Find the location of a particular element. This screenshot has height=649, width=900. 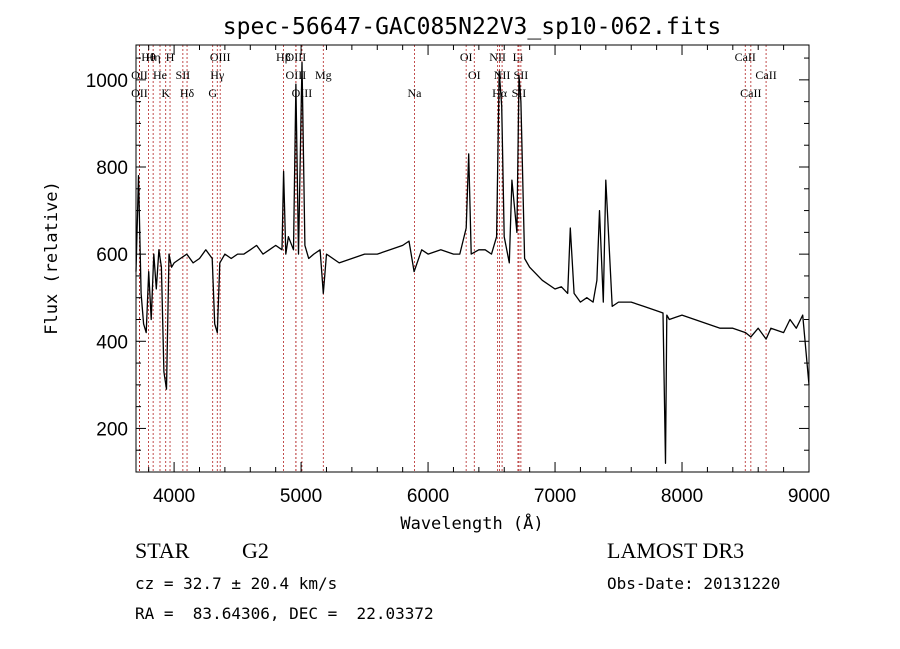

y-tick-label: 800 is located at coordinates (112, 168).